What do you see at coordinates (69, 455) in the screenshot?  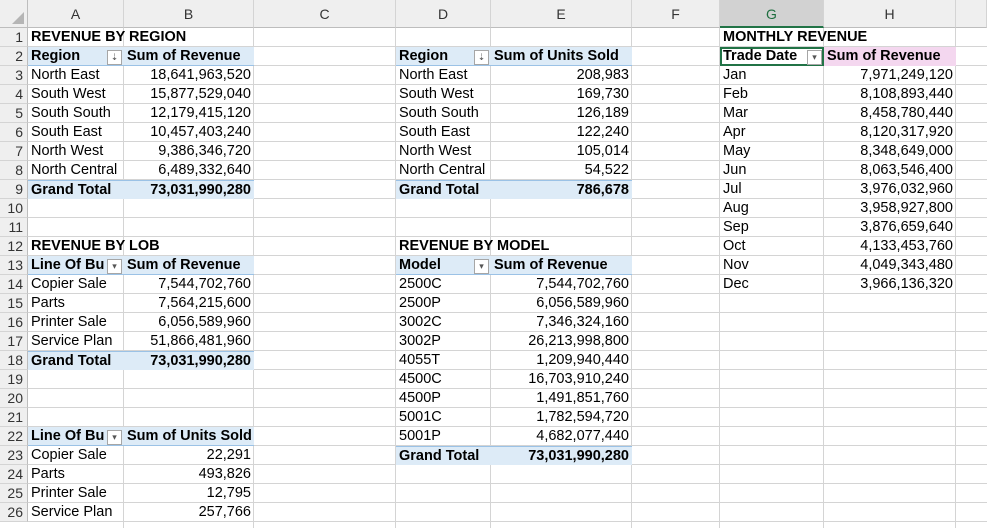 I see `pivot-row-label: Copier Sale` at bounding box center [69, 455].